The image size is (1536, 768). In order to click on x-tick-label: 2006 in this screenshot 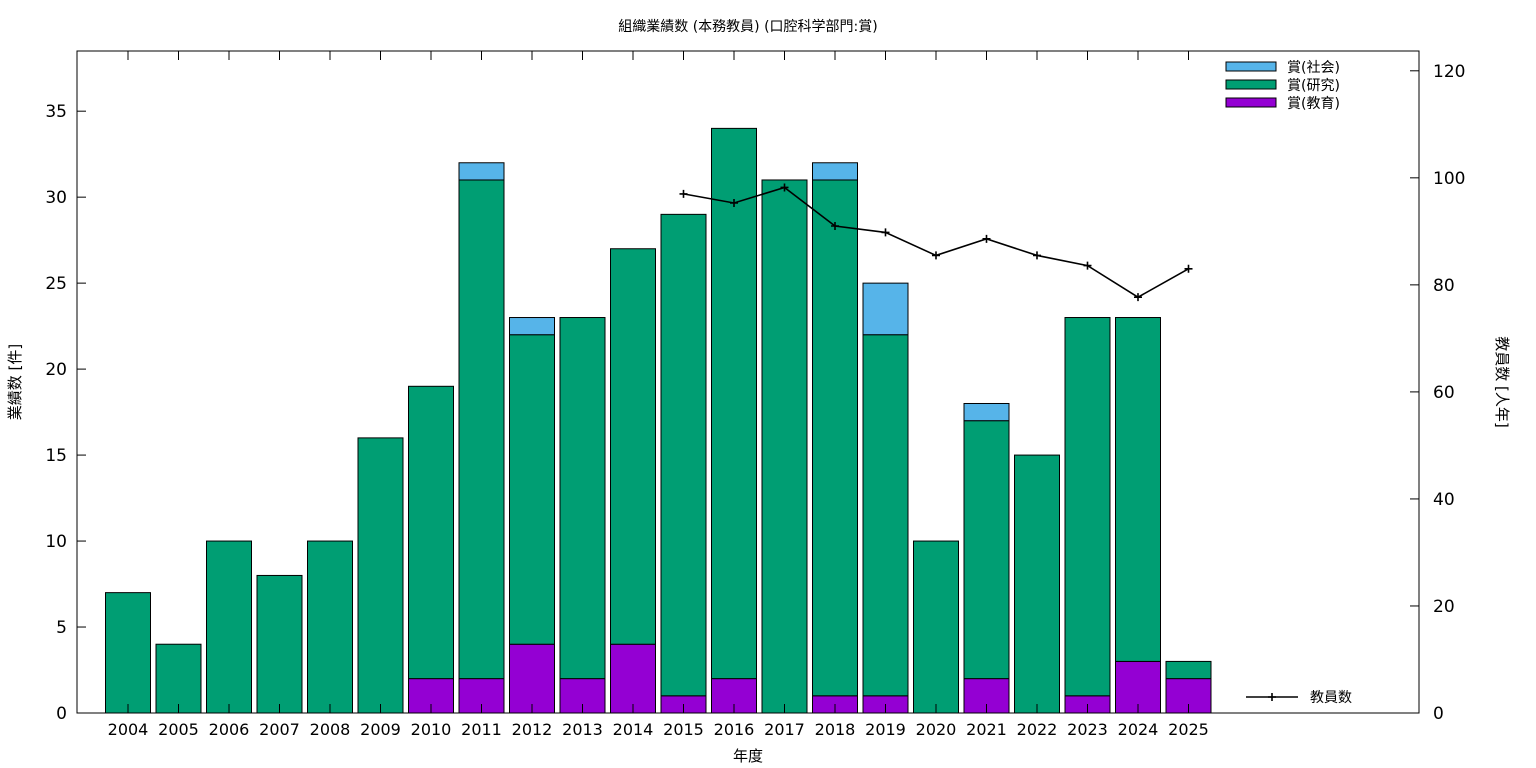, I will do `click(229, 729)`.